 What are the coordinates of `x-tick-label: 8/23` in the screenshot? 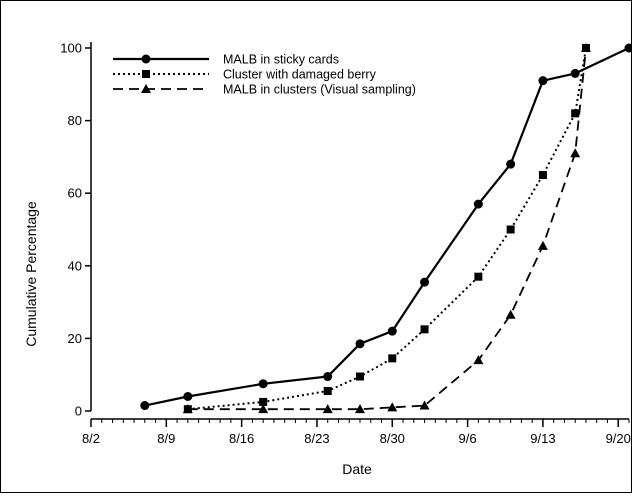 It's located at (316, 438).